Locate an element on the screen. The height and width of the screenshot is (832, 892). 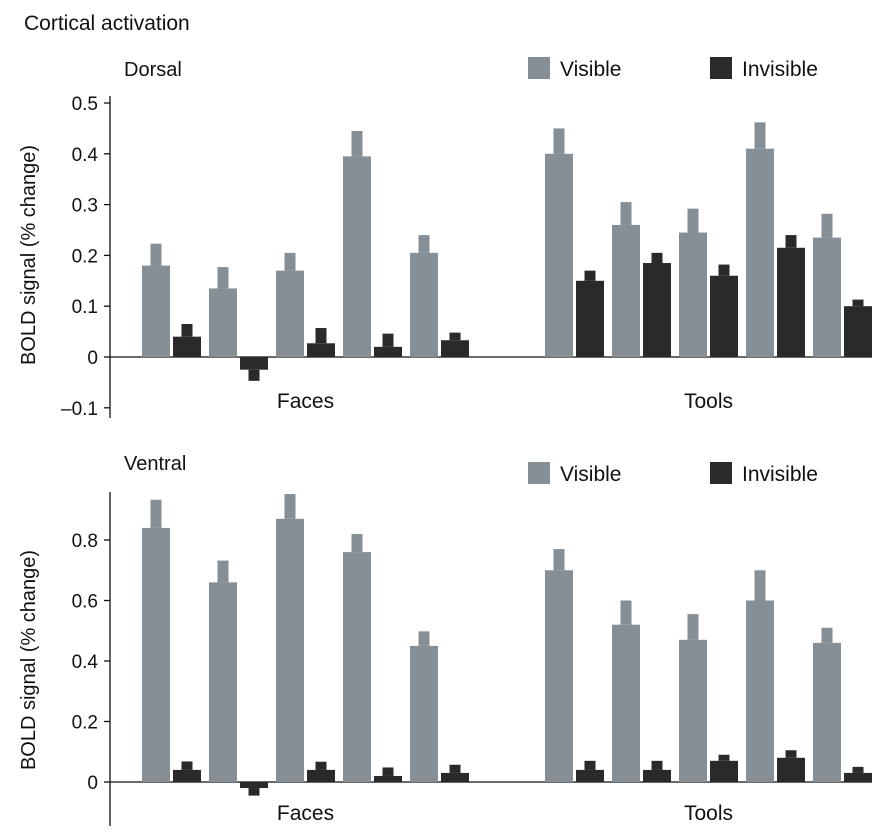
y-tick-label: 0.5 is located at coordinates (85, 104).